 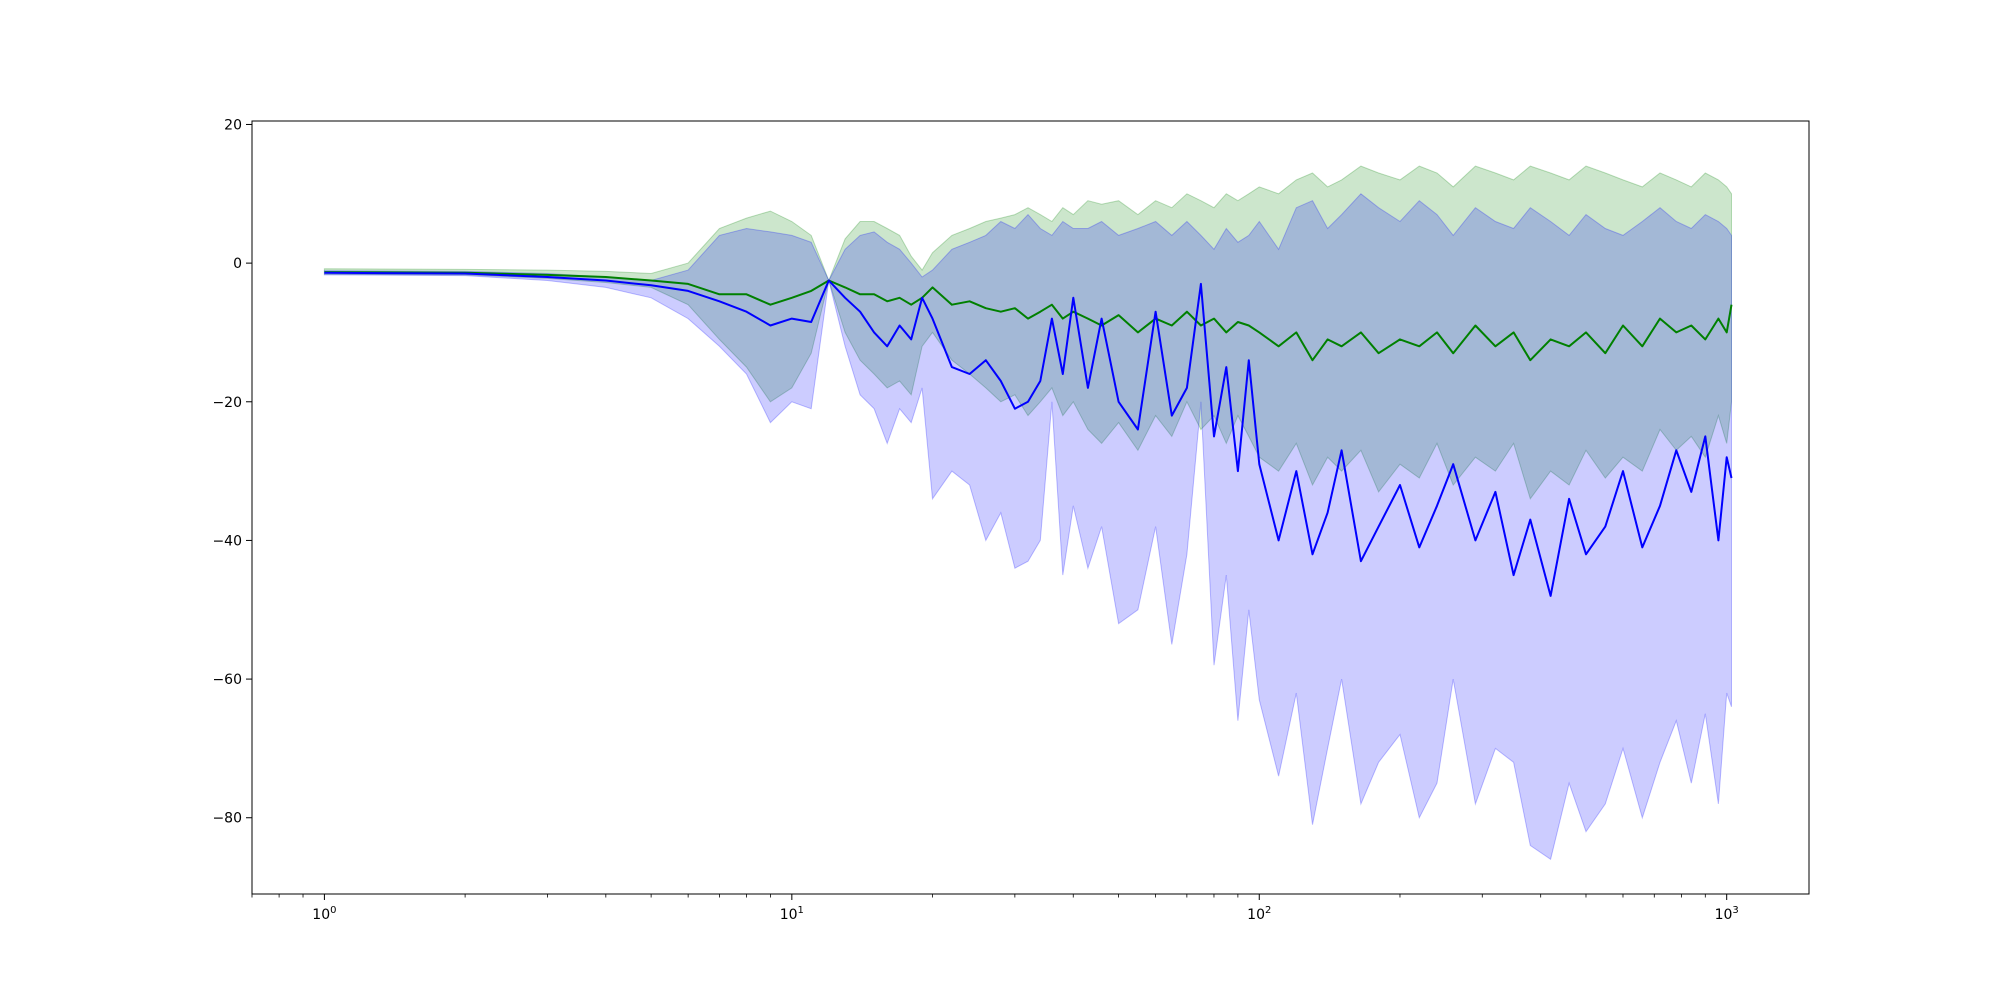 I want to click on y-tick-label: 20, so click(x=233, y=125).